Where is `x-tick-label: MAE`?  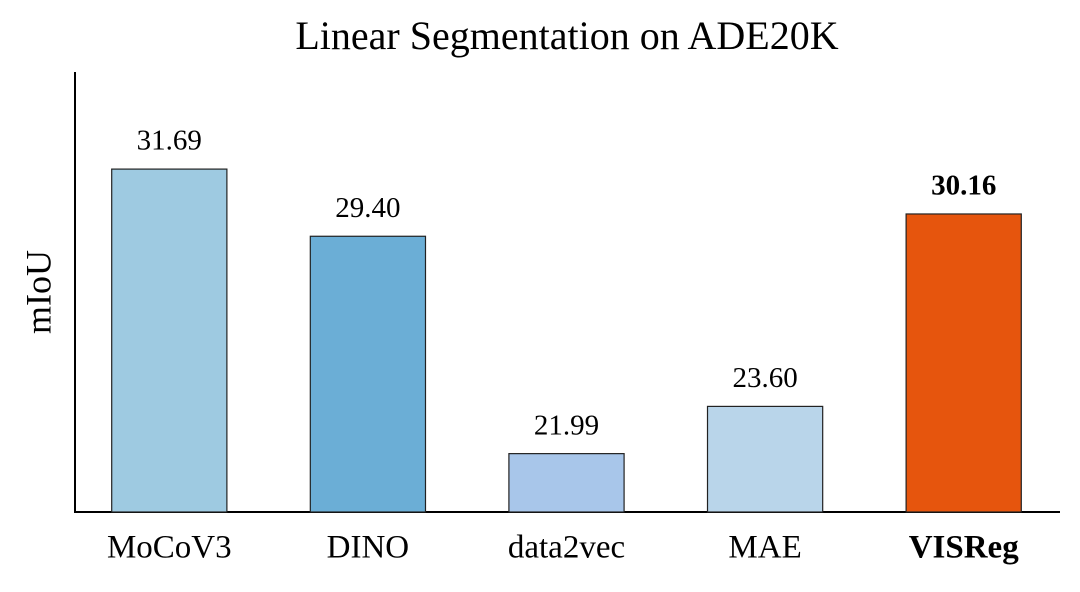
x-tick-label: MAE is located at coordinates (764, 548).